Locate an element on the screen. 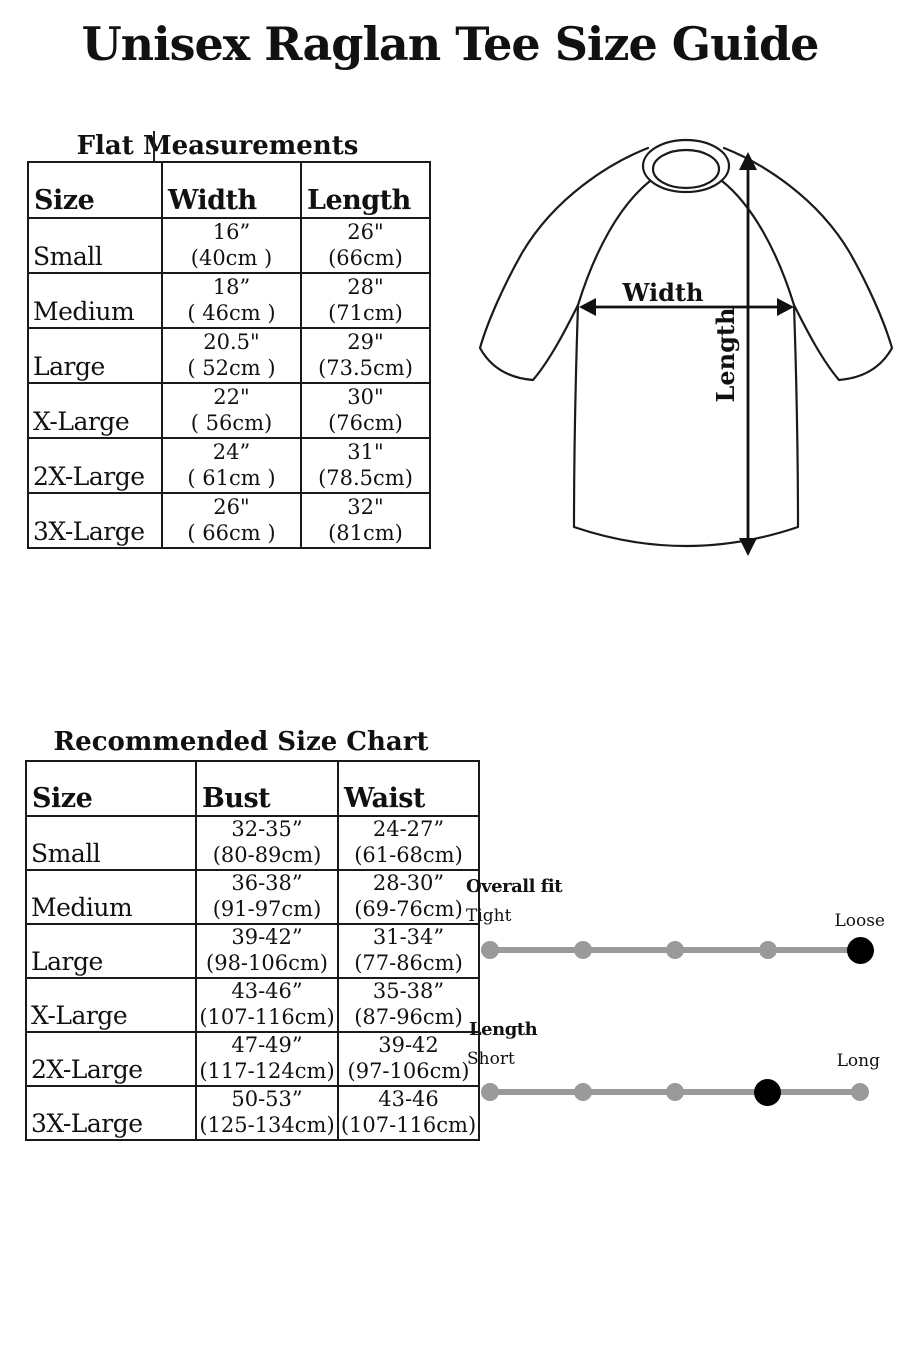 This screenshot has width=900, height=1350. length-value: 32" (81cm) is located at coordinates (365, 520).